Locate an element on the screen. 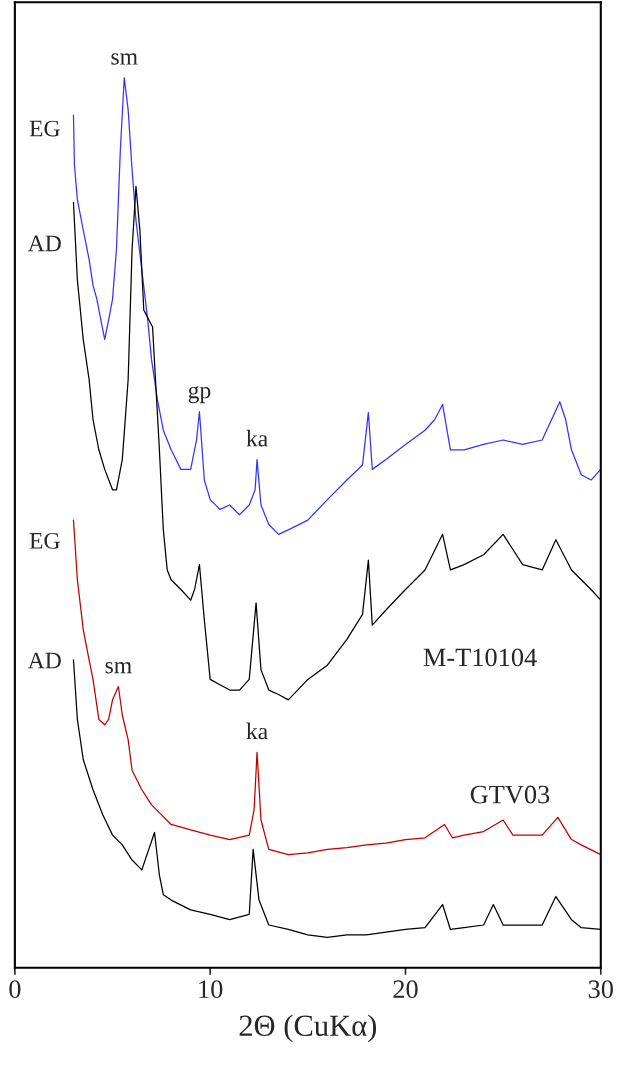 This screenshot has height=1091, width=620. x-tick-label: 20 is located at coordinates (405, 989).